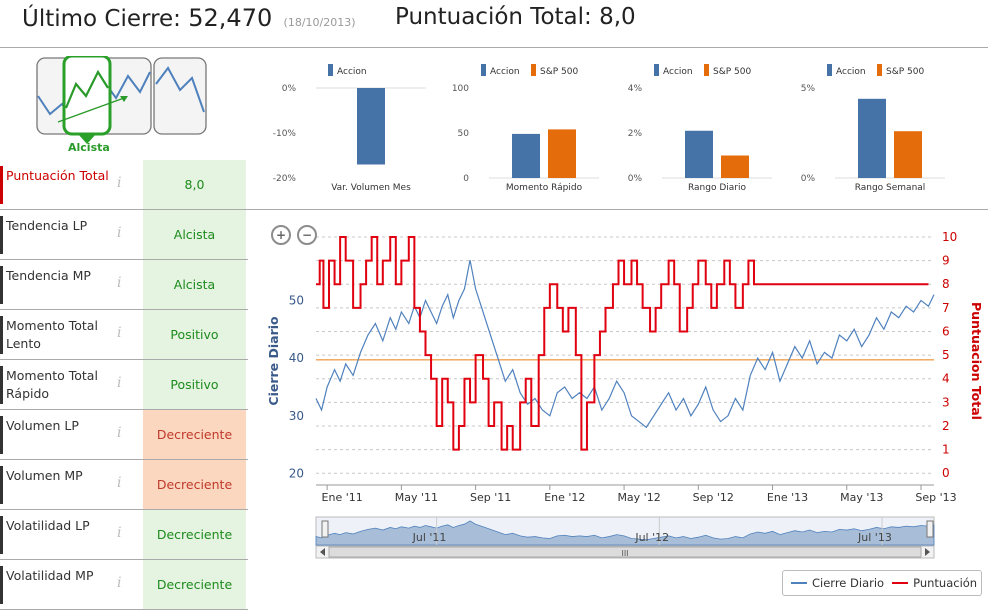  I want to click on y2-tick-label: 6, so click(946, 331).